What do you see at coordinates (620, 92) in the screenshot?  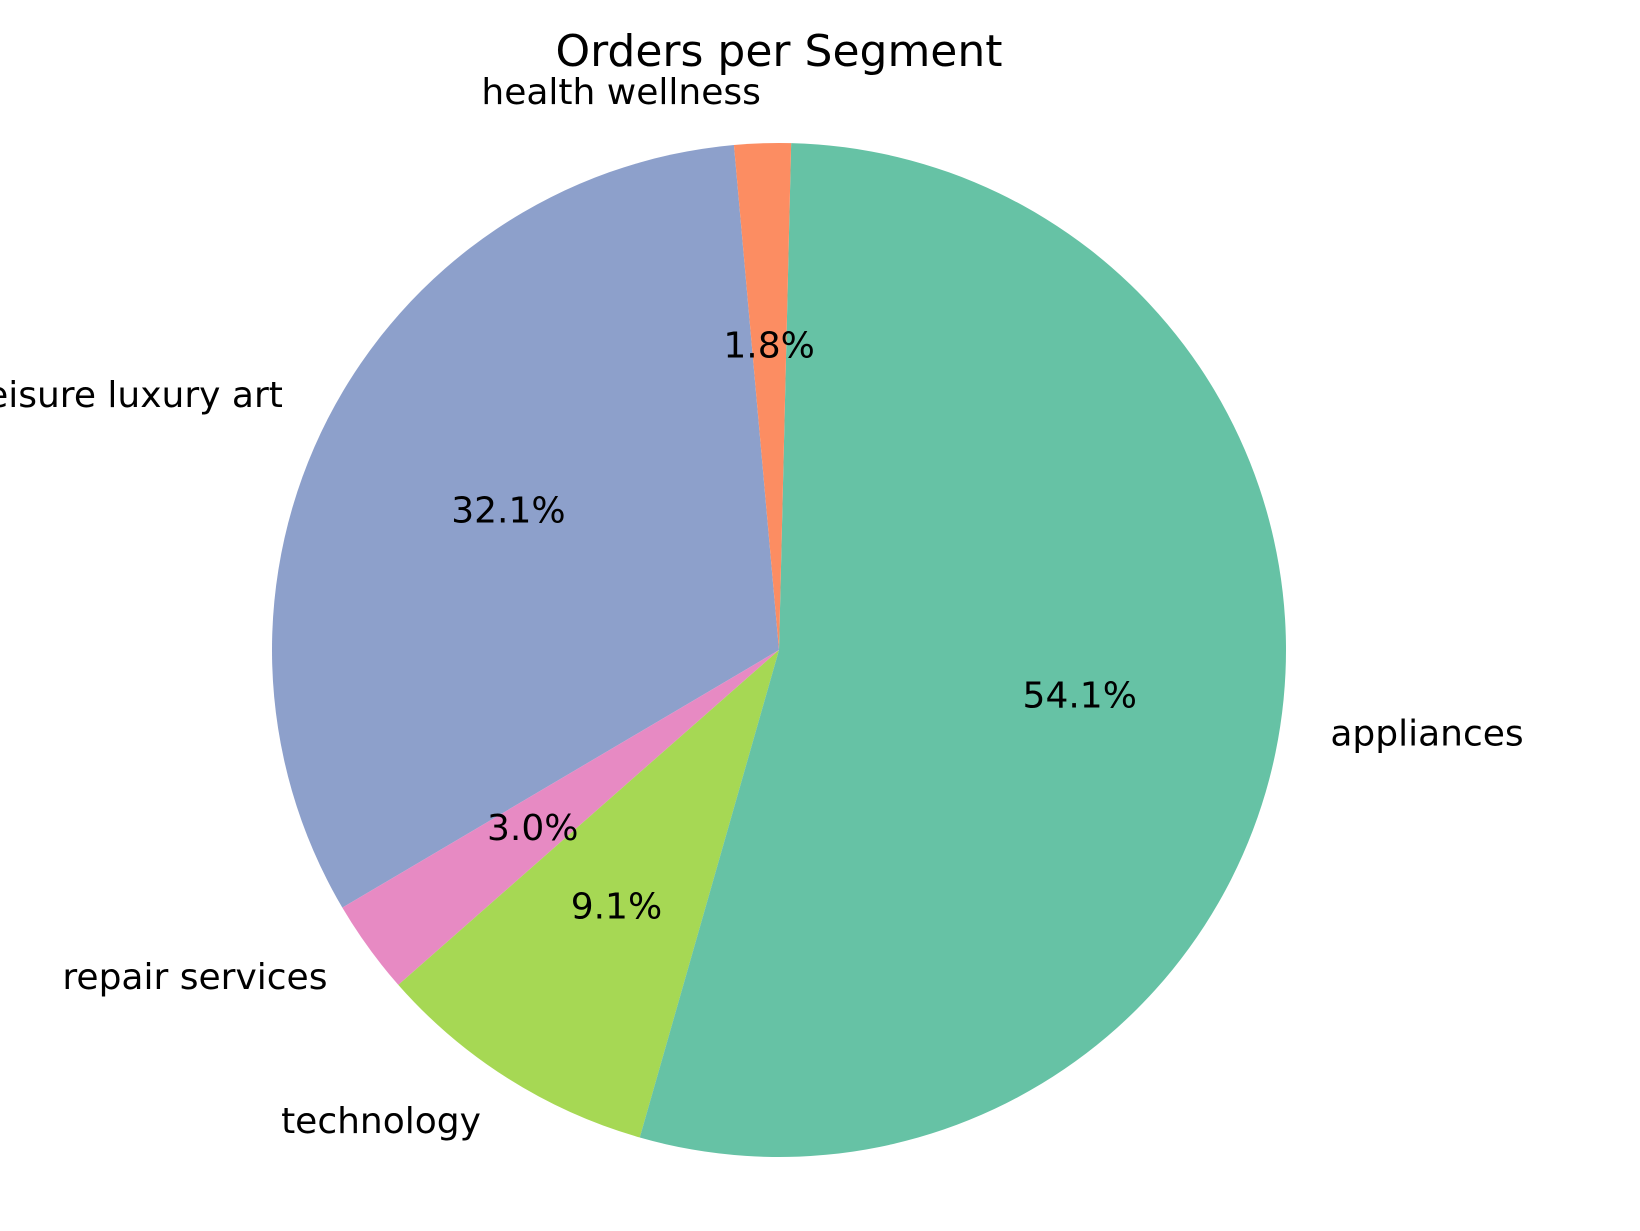 I see `category-label-health-wellness: health wellness` at bounding box center [620, 92].